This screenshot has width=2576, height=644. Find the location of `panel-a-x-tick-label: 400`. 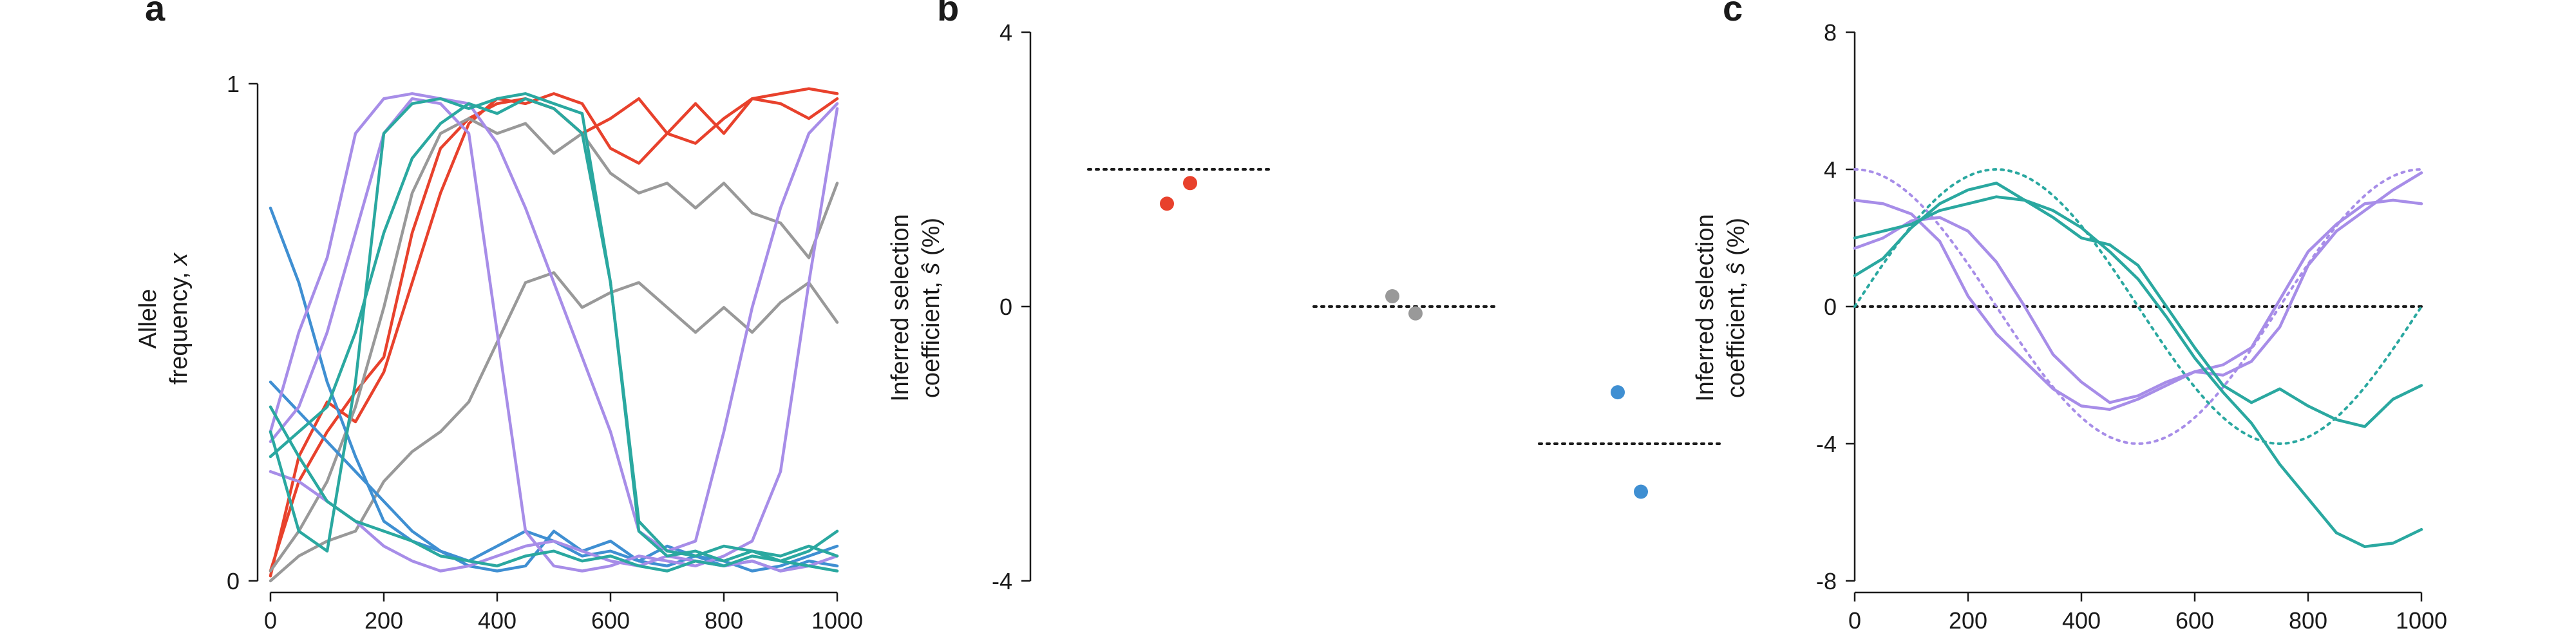

panel-a-x-tick-label: 400 is located at coordinates (497, 620).